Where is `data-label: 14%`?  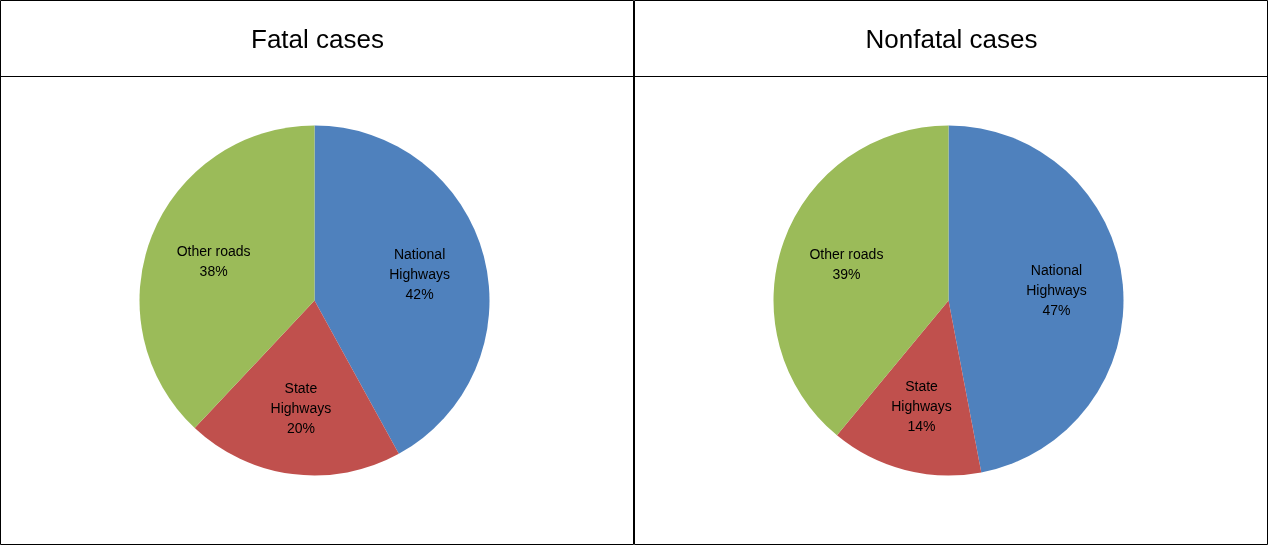
data-label: 14% is located at coordinates (921, 425).